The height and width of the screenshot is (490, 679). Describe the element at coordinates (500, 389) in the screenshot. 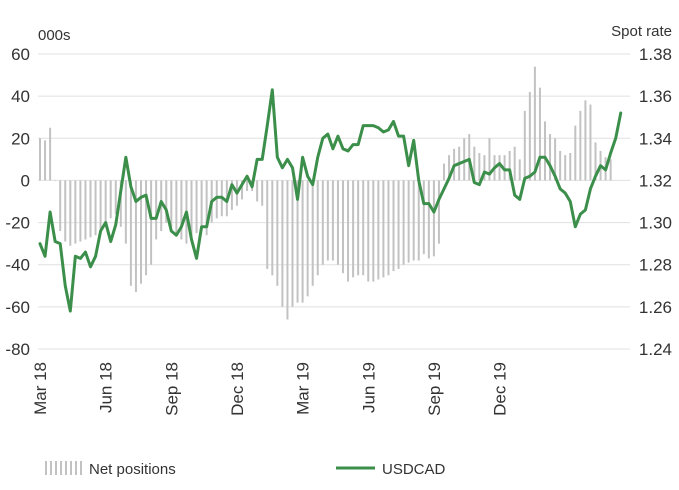

I see `x-tick-label-7: Dec 19` at that location.